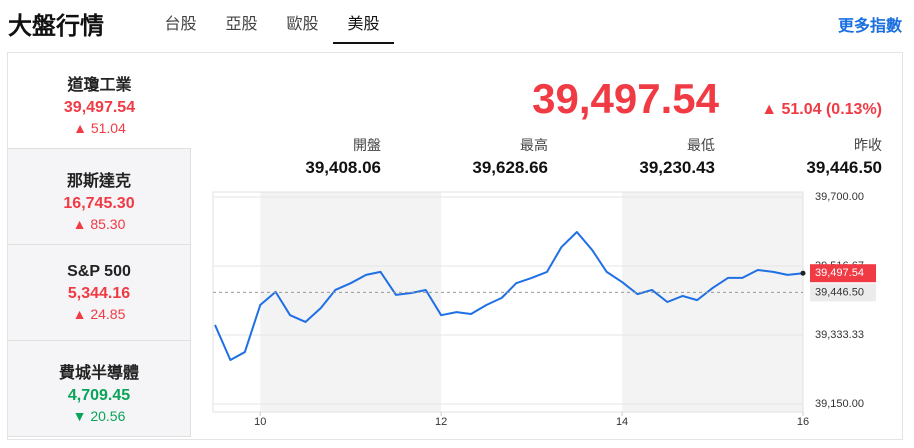  Describe the element at coordinates (56, 26) in the screenshot. I see `page-title: 大盤行情` at that location.